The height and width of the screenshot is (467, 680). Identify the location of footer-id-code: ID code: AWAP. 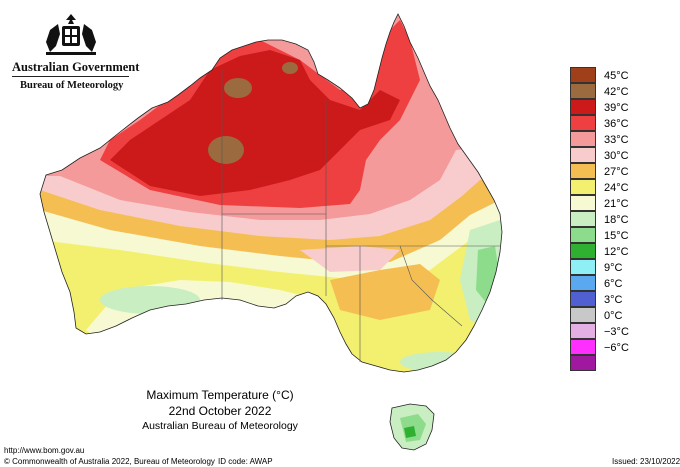
(245, 461).